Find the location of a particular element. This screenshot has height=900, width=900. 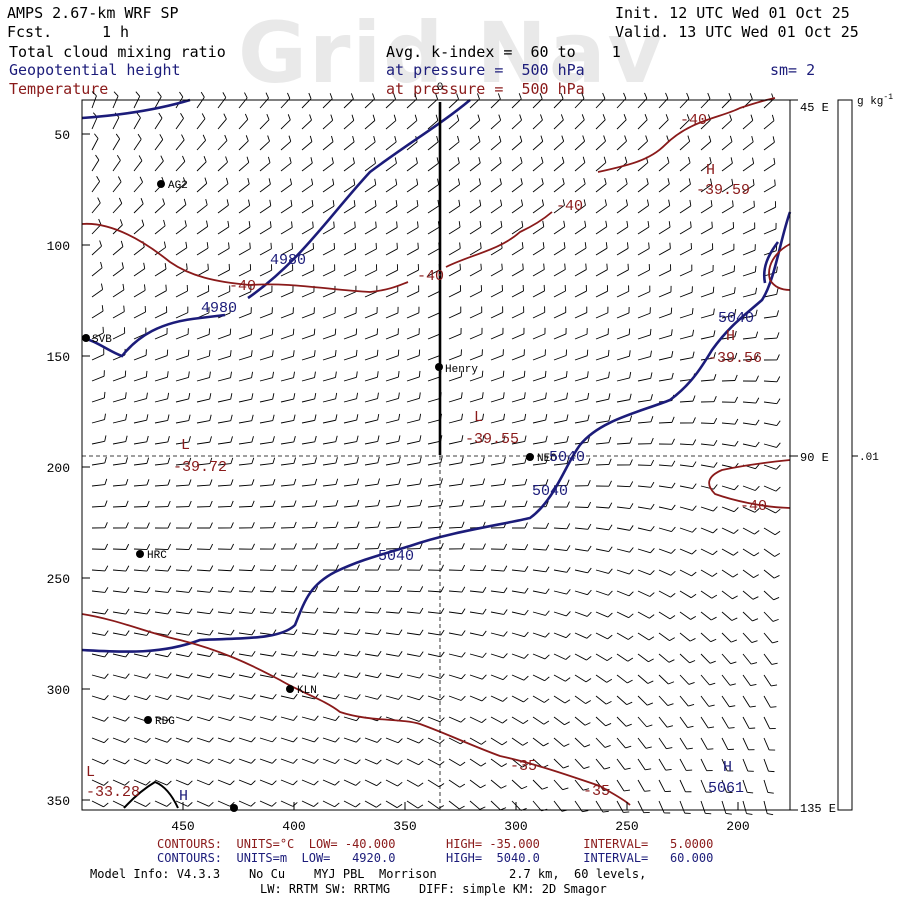

height-label: 4980 is located at coordinates (219, 308).